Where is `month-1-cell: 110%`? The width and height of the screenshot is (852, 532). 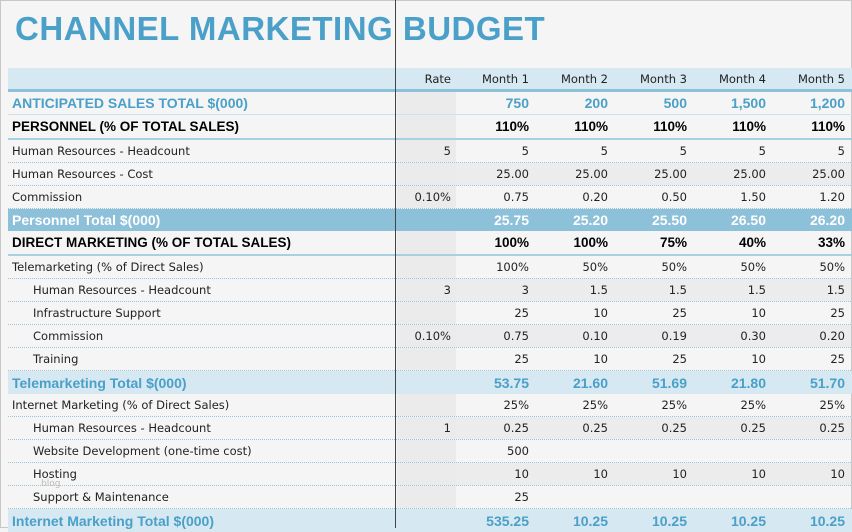 month-1-cell: 110% is located at coordinates (512, 126).